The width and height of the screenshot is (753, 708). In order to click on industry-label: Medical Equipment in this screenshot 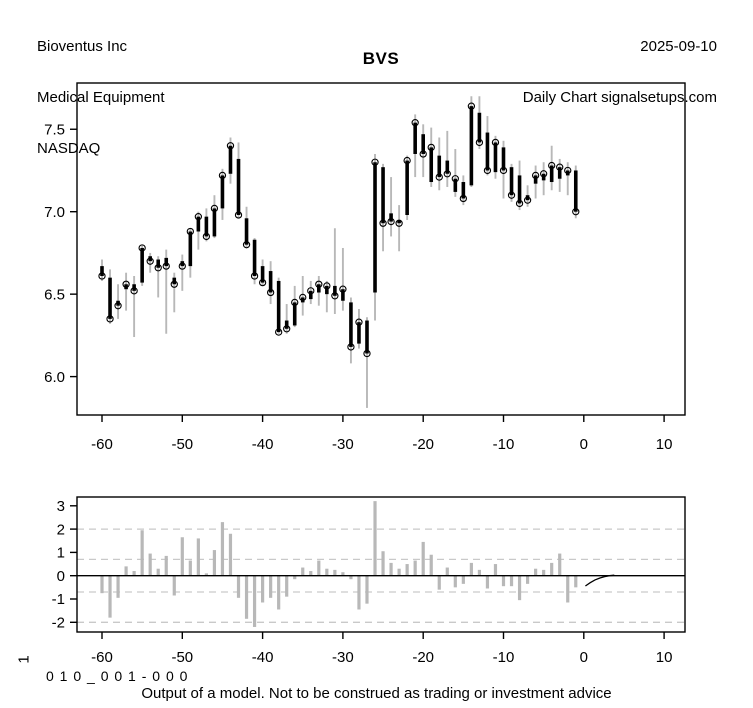, I will do `click(101, 97)`.